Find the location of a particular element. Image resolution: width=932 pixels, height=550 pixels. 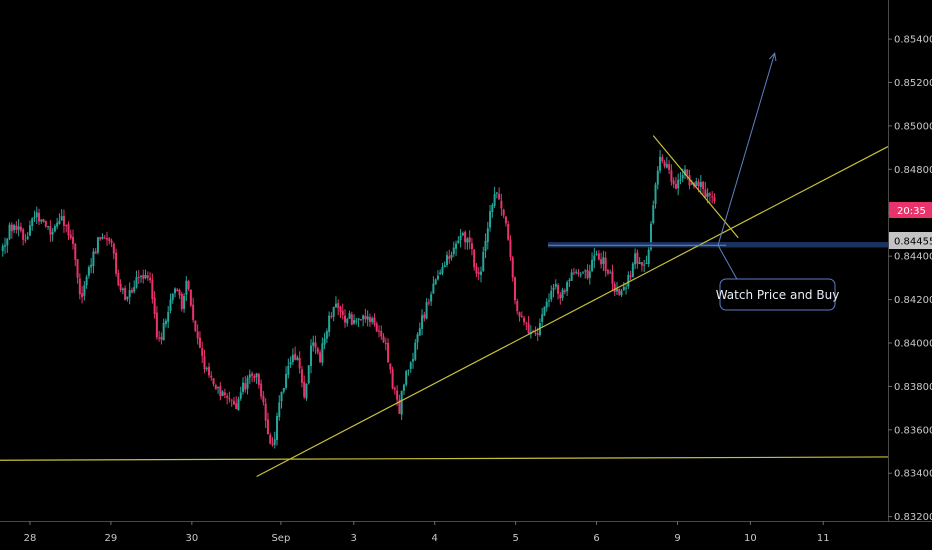

projection-arrow-line is located at coordinates (746, 149).